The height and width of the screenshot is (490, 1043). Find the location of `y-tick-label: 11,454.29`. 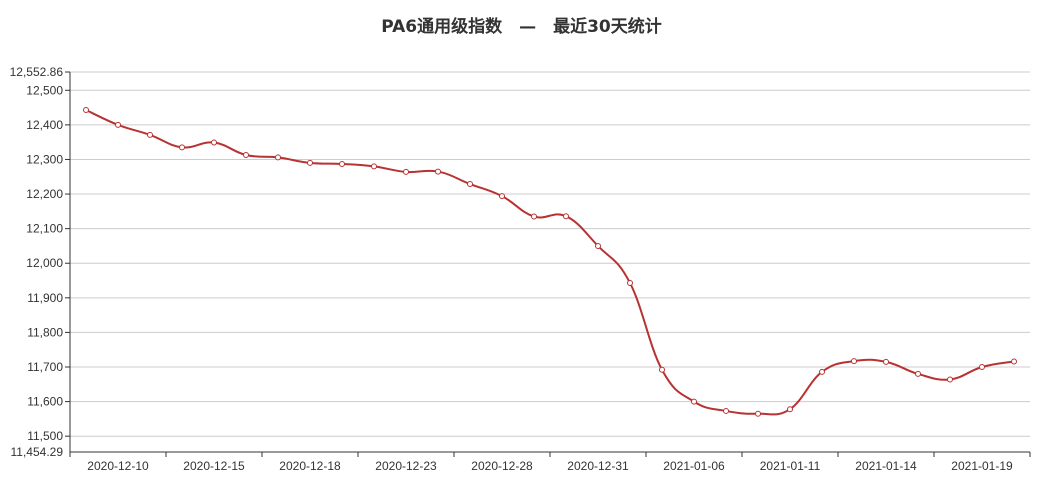

y-tick-label: 11,454.29 is located at coordinates (37, 452).